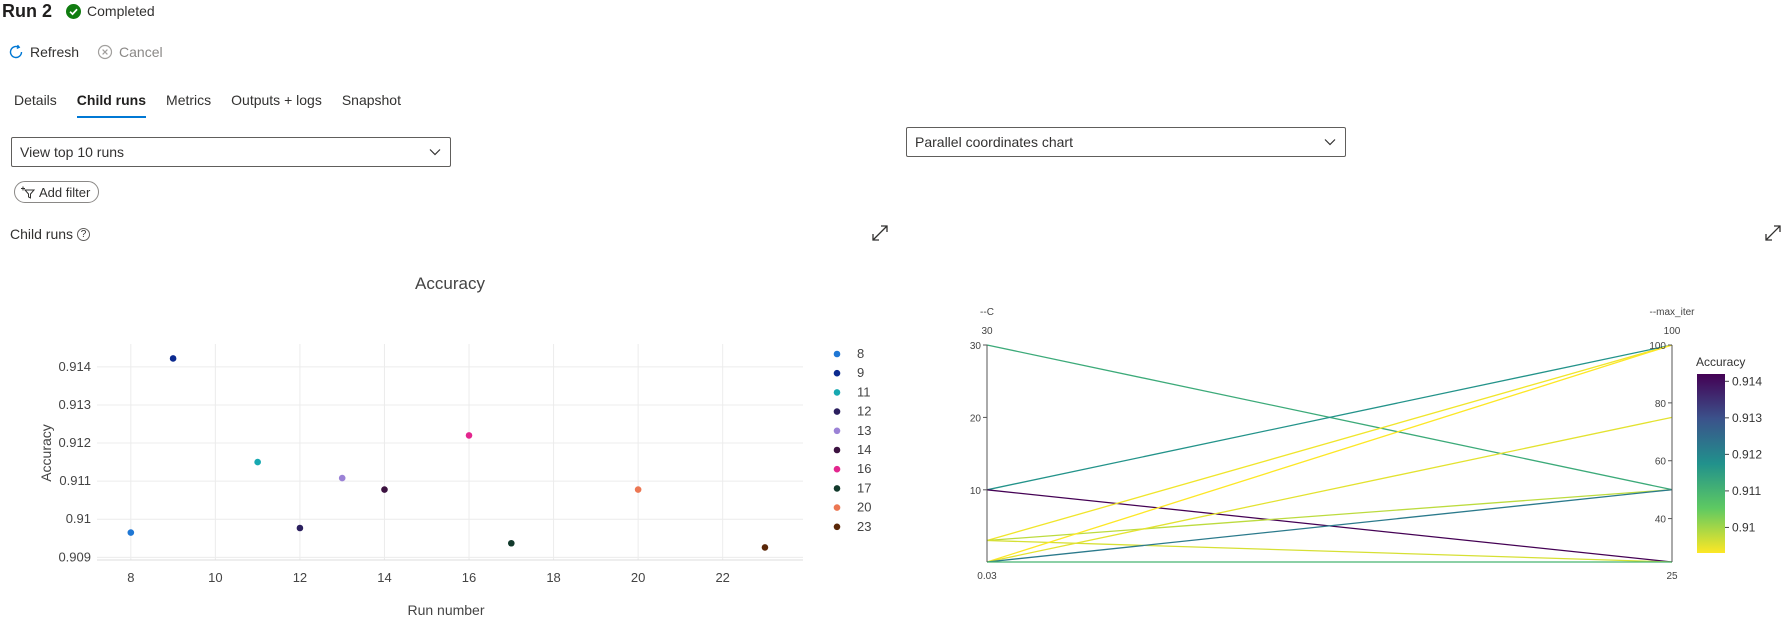 The image size is (1786, 621). What do you see at coordinates (74, 404) in the screenshot?
I see `y-tick-label: 0.913` at bounding box center [74, 404].